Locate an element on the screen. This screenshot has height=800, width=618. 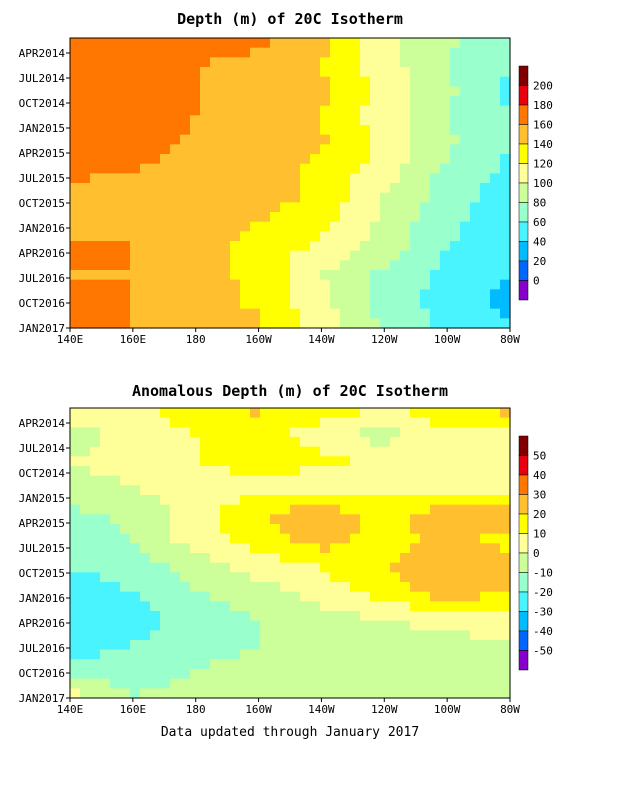
legend-swatch is located at coordinates (523, 465).